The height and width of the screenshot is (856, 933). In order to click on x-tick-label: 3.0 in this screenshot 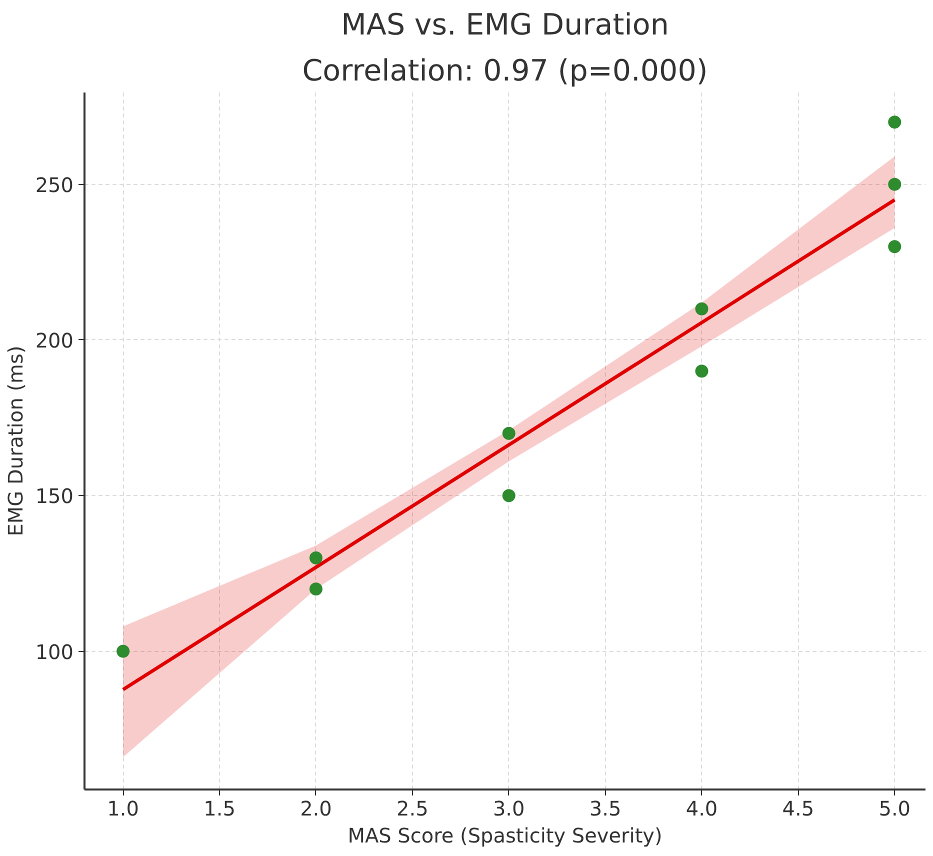, I will do `click(508, 808)`.